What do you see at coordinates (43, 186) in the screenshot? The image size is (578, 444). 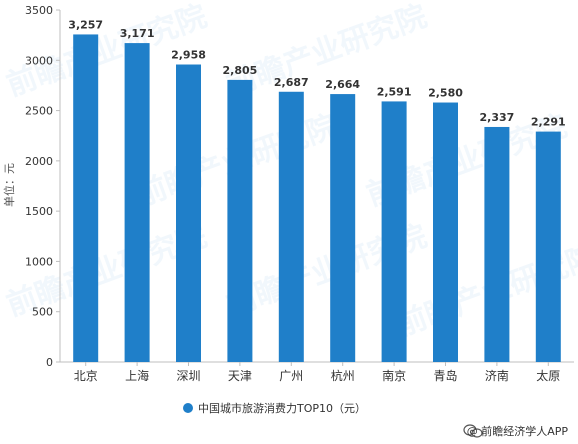 I see `y-axis: 0 500 1000 1500 2000 2500 3000 3500` at bounding box center [43, 186].